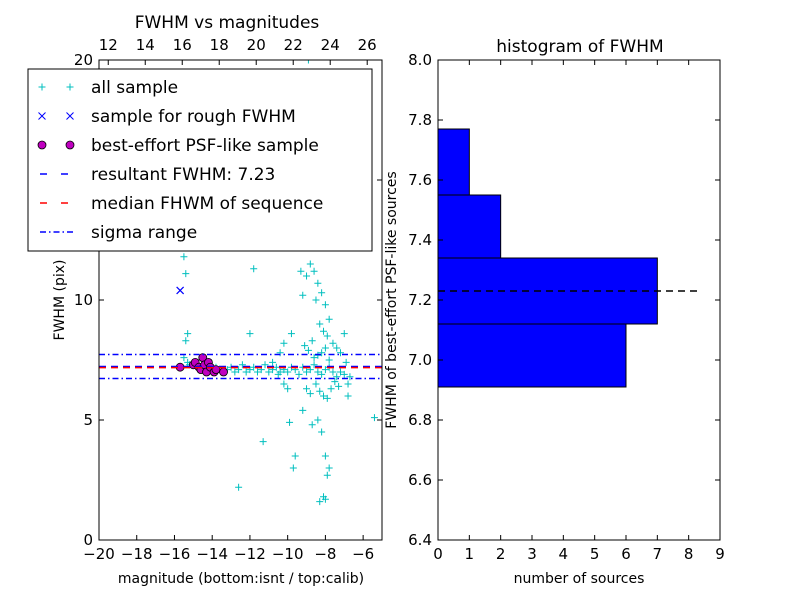 This screenshot has width=800, height=600. Describe the element at coordinates (144, 233) in the screenshot. I see `legend-label: sigma range` at that location.